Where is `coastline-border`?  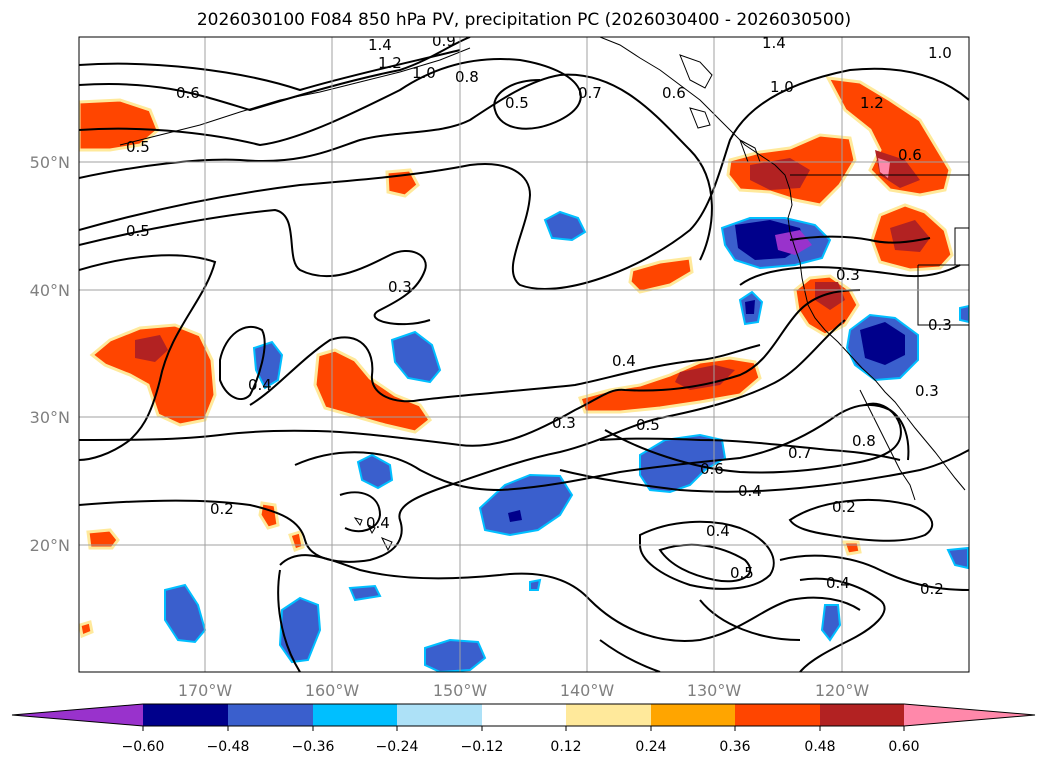 coastline-border is located at coordinates (879, 250).